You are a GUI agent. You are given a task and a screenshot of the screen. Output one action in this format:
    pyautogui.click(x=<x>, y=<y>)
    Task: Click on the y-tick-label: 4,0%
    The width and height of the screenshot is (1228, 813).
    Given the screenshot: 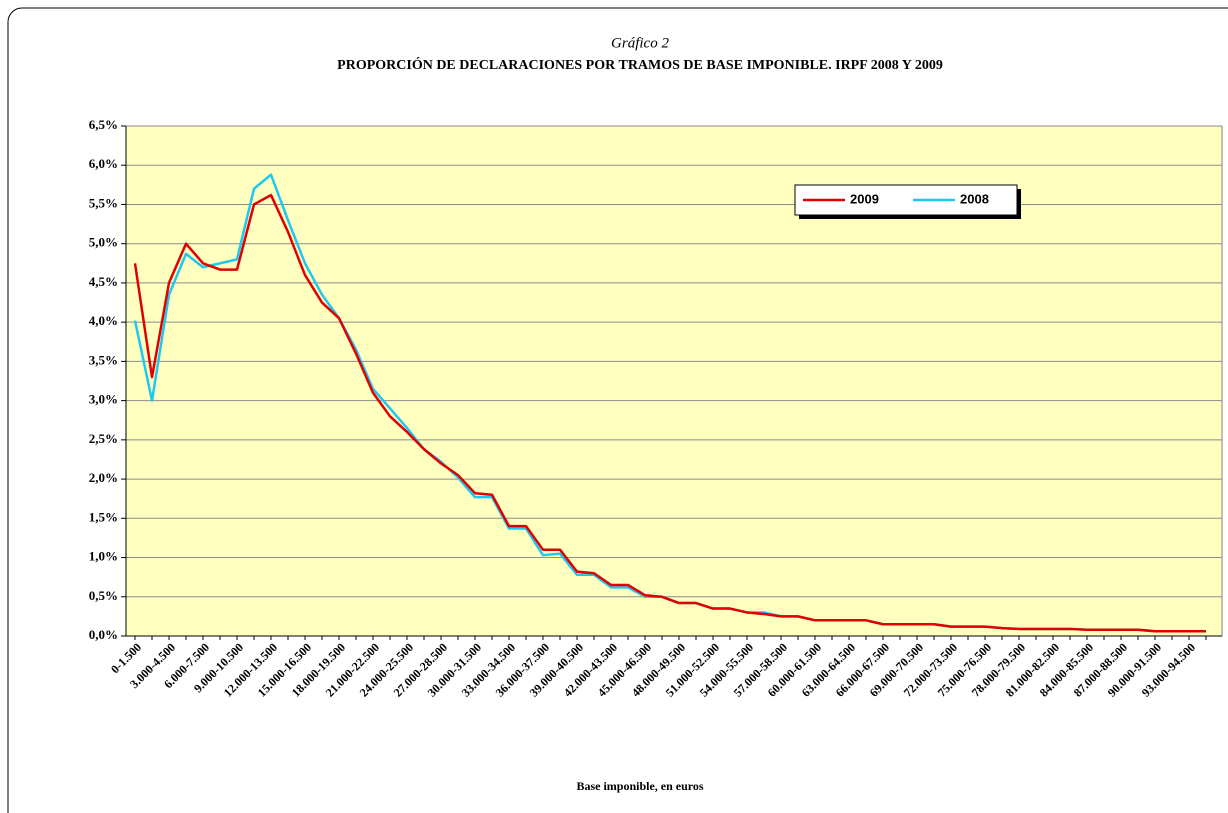 What is the action you would take?
    pyautogui.click(x=103, y=320)
    